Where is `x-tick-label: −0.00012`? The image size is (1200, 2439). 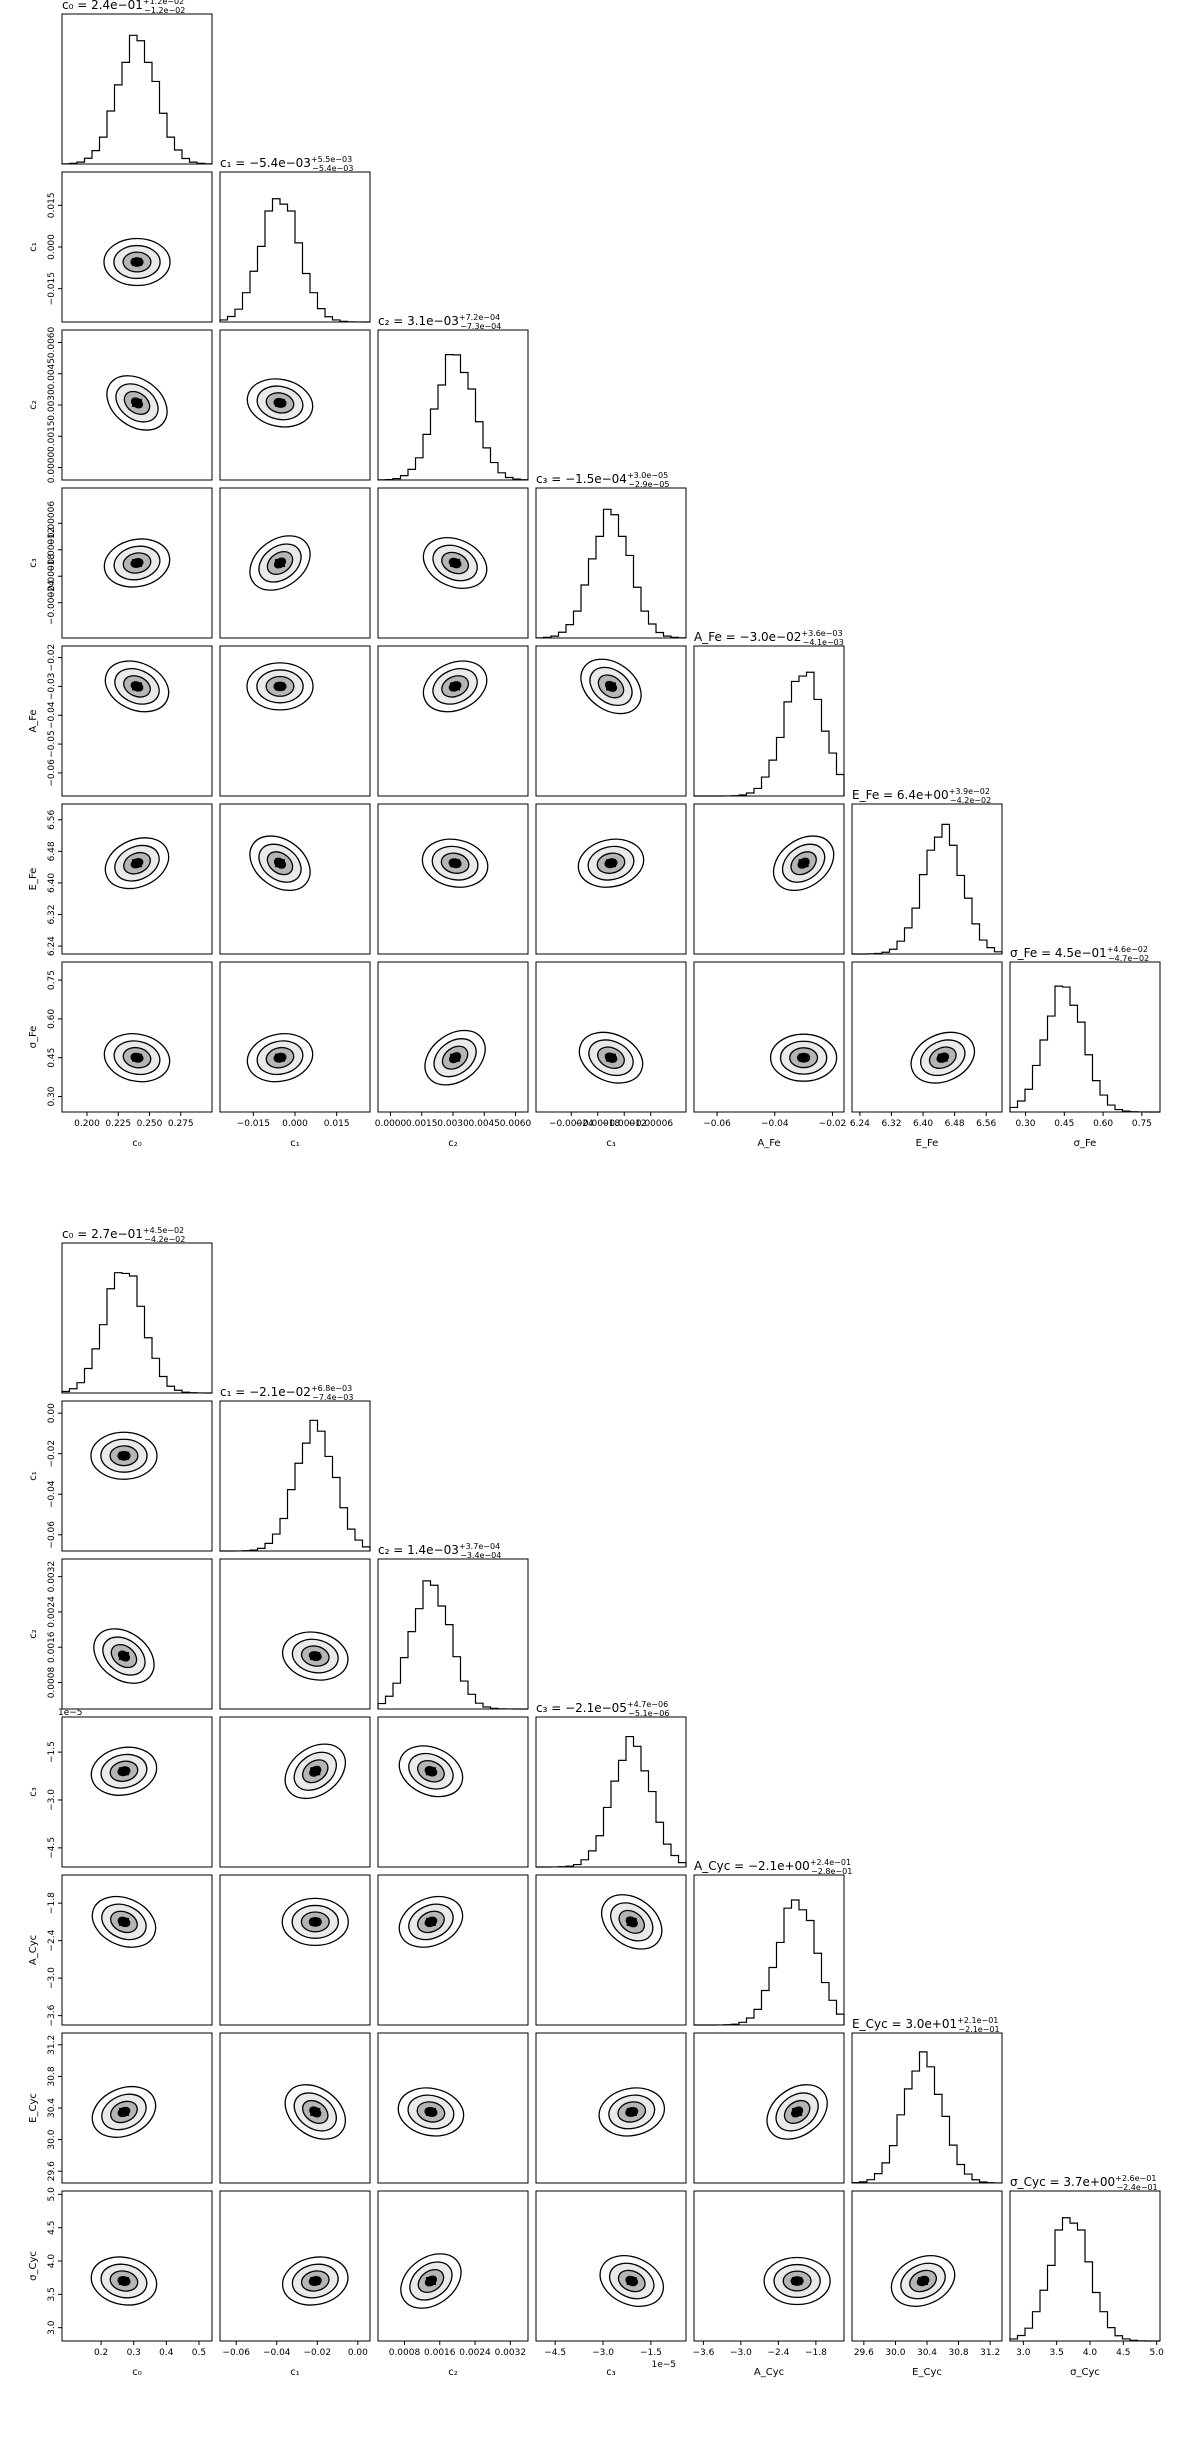 x-tick-label: −0.00012 is located at coordinates (624, 1124).